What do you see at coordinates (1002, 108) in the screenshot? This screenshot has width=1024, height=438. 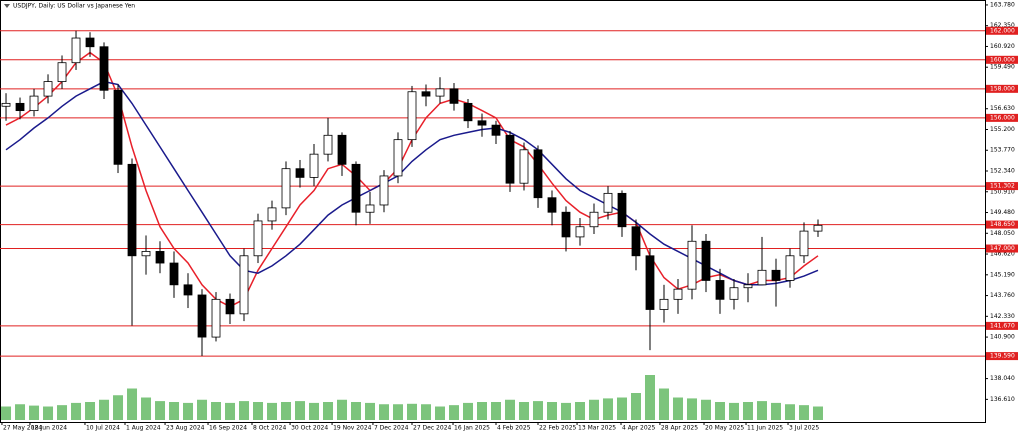 I see `y-tick-label: 156.630` at bounding box center [1002, 108].